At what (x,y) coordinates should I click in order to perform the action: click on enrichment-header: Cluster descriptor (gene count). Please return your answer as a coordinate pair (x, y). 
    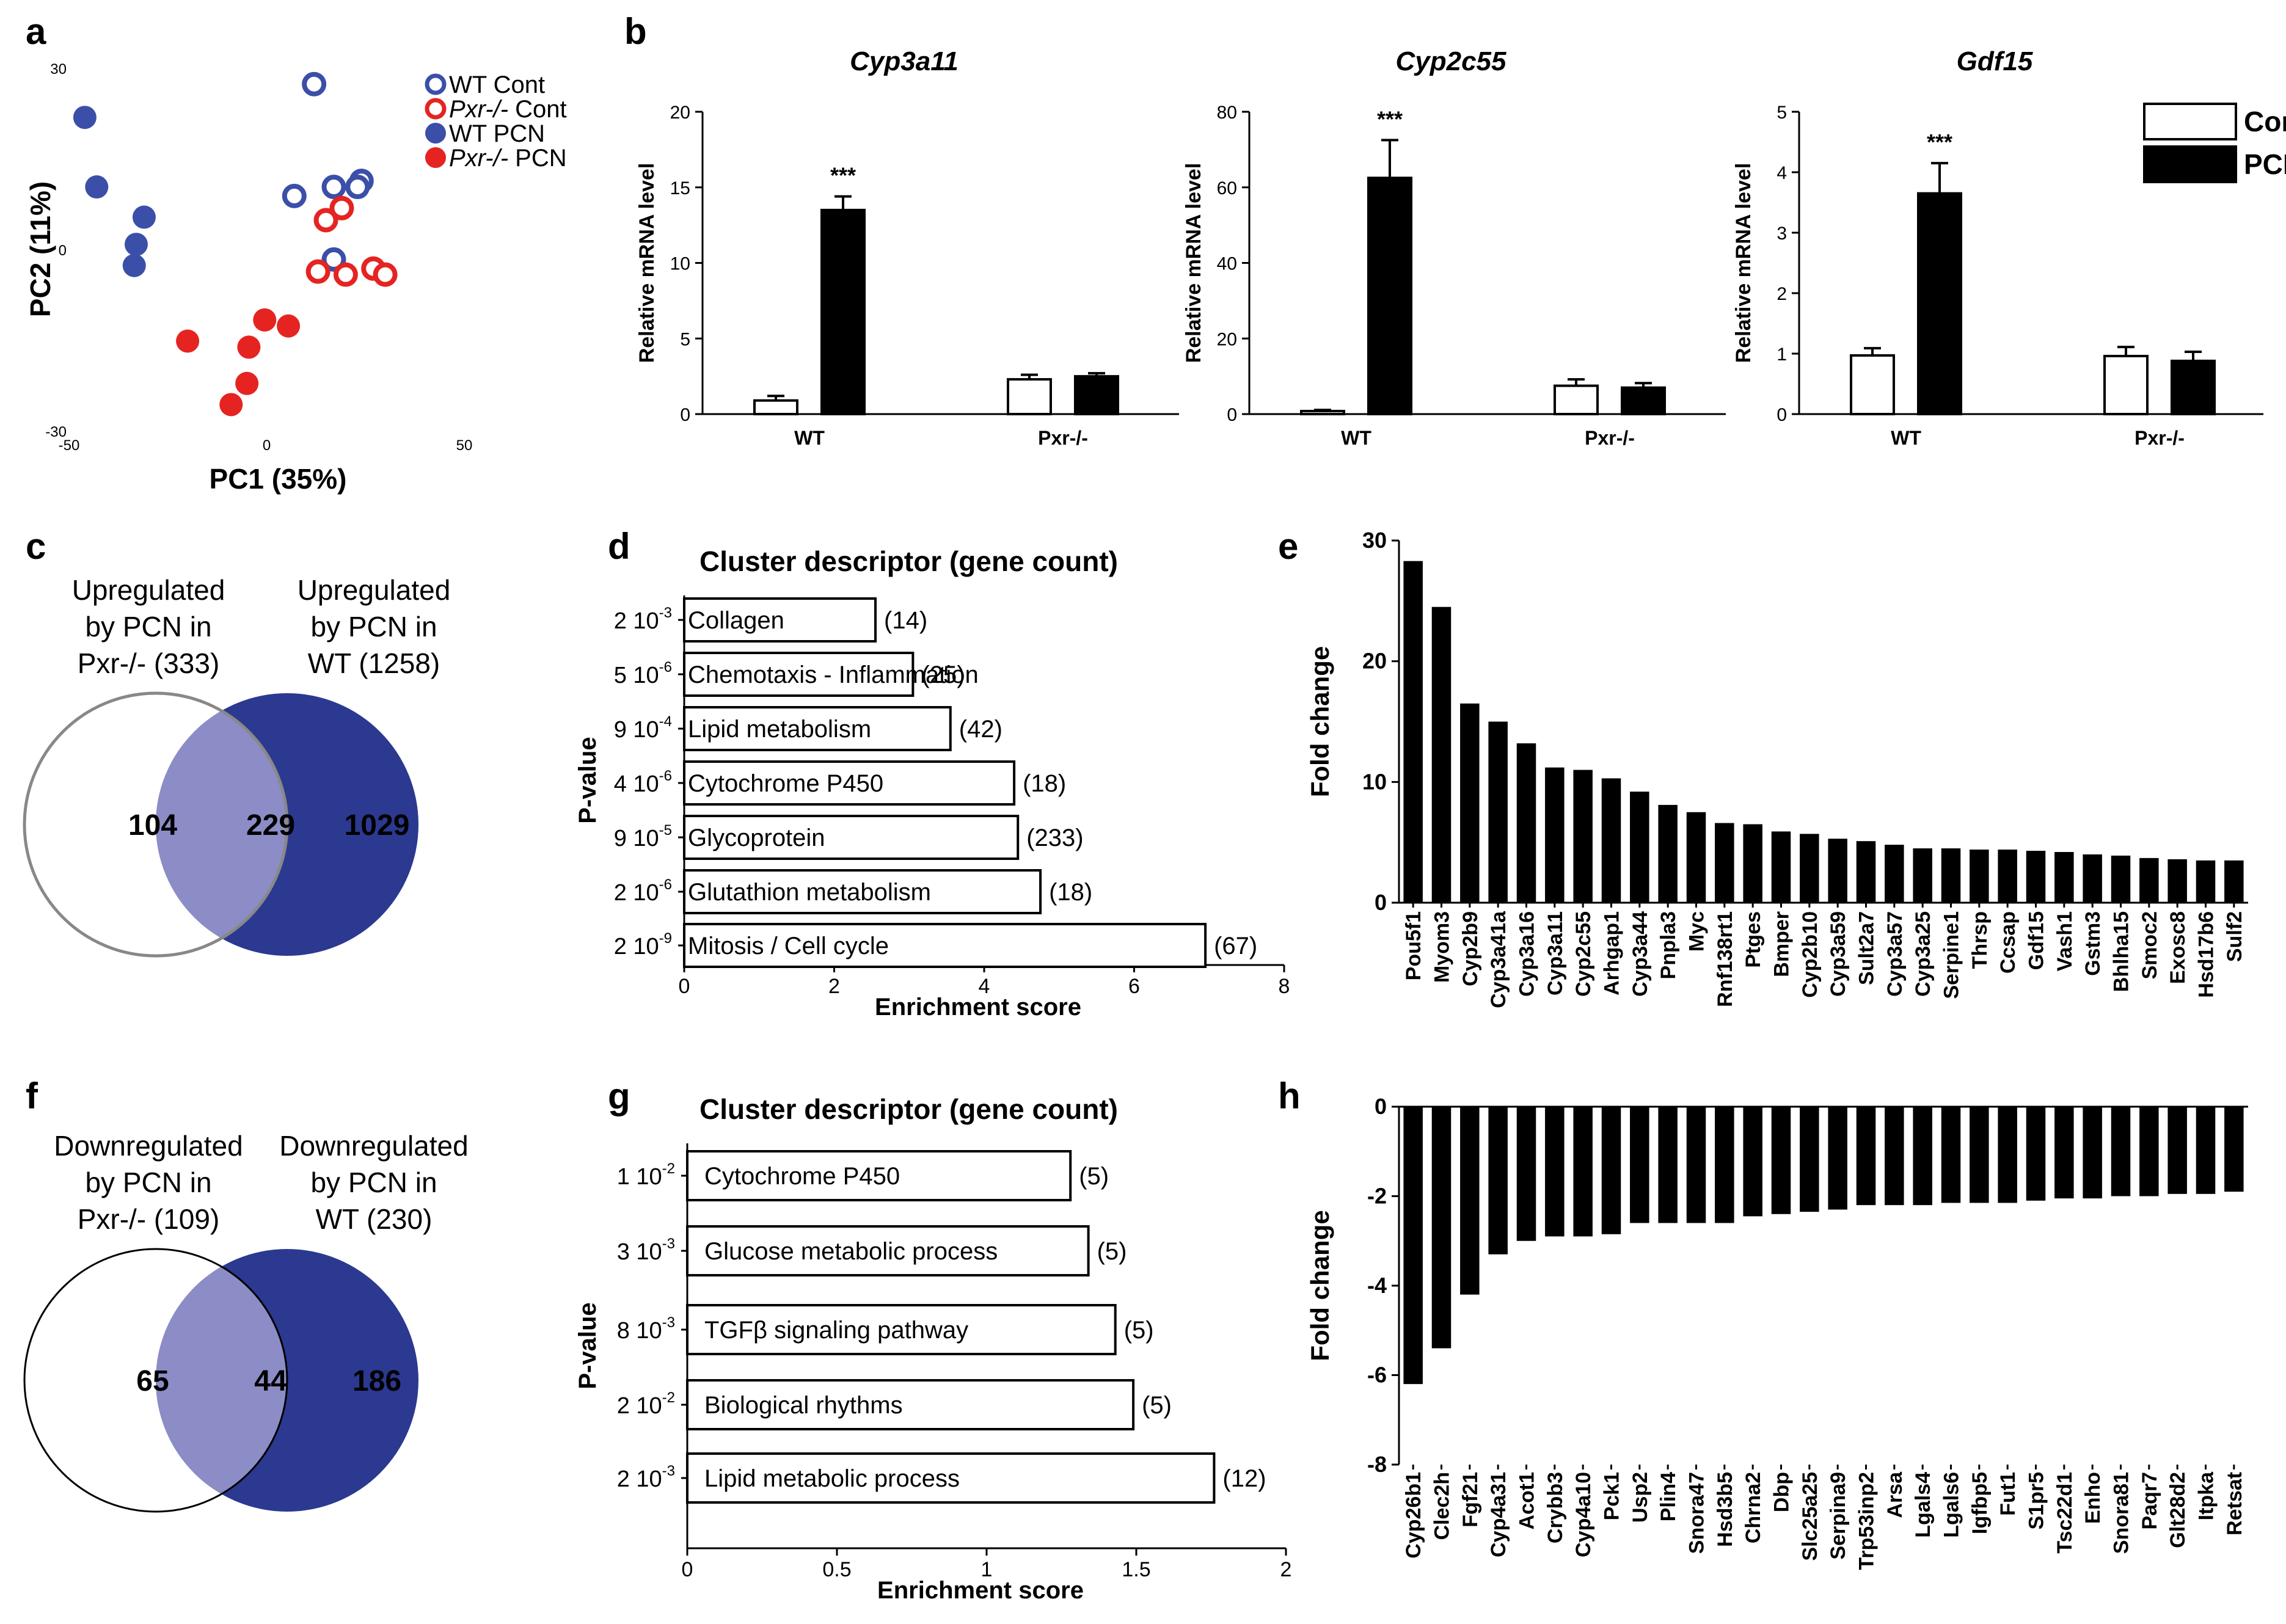
    Looking at the image, I should click on (908, 1109).